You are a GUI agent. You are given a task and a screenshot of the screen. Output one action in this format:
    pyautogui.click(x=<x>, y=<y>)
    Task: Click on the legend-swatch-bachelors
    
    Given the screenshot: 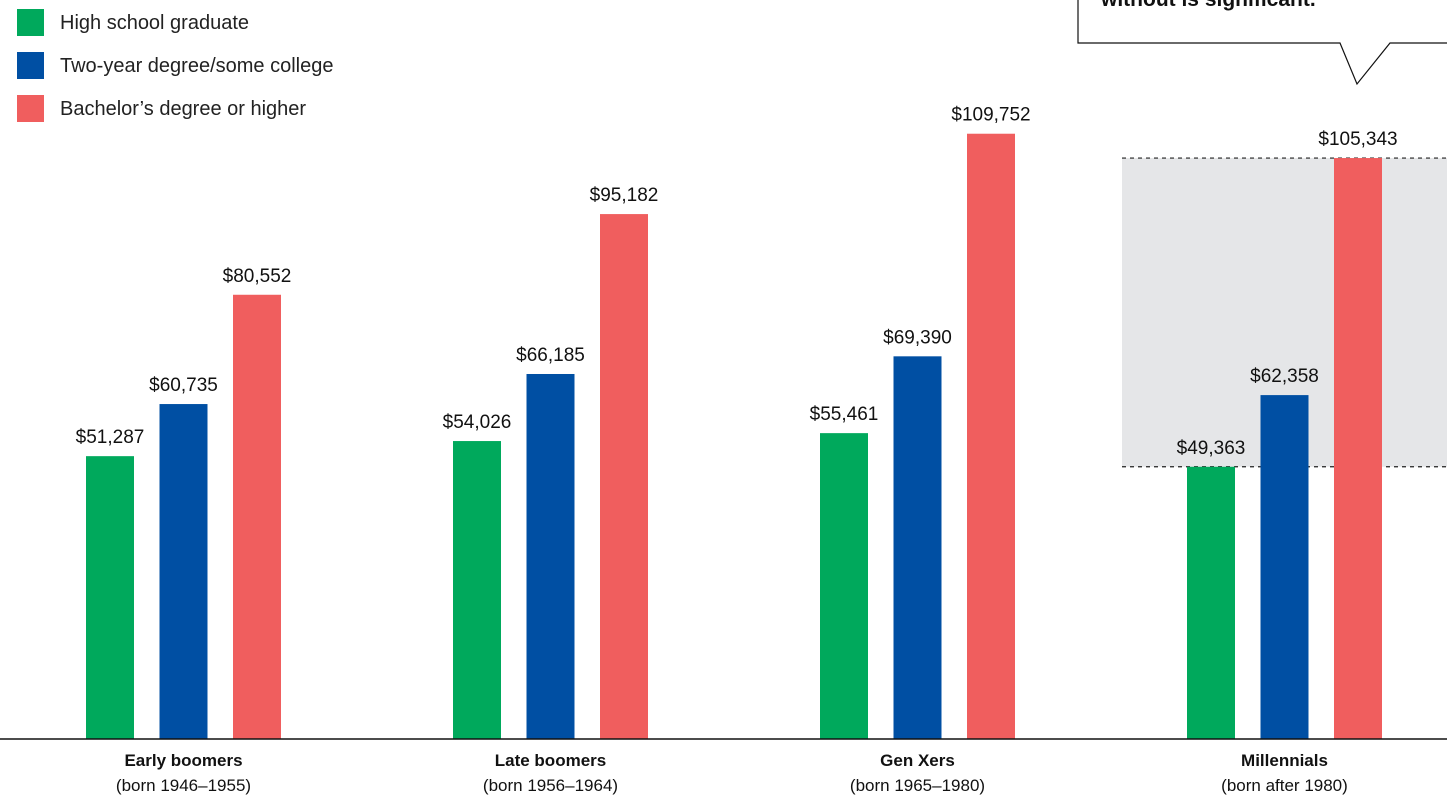 What is the action you would take?
    pyautogui.click(x=30, y=108)
    